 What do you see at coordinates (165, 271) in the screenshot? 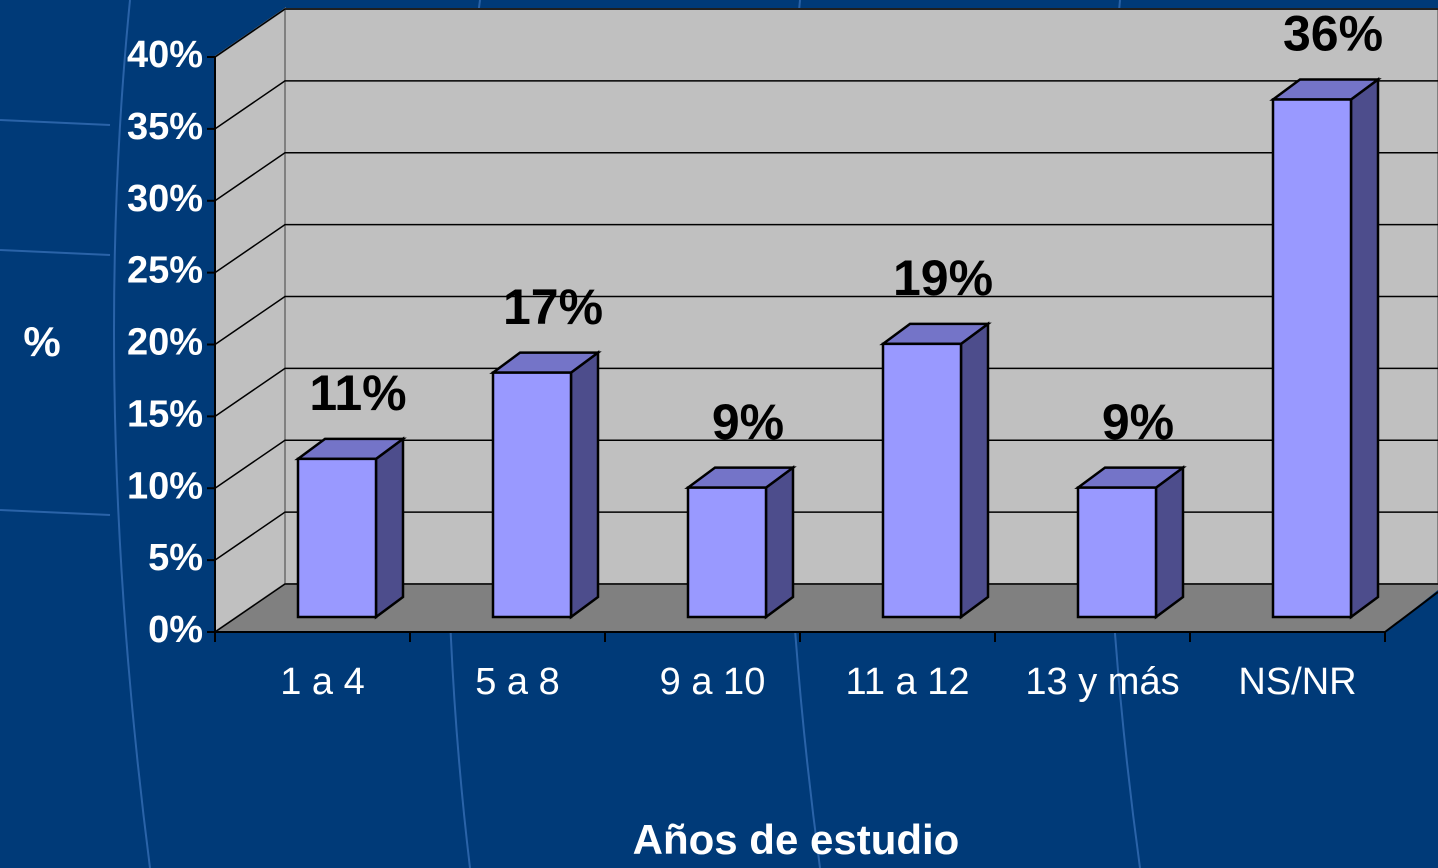
I see `y-tick-label: 25%` at bounding box center [165, 271].